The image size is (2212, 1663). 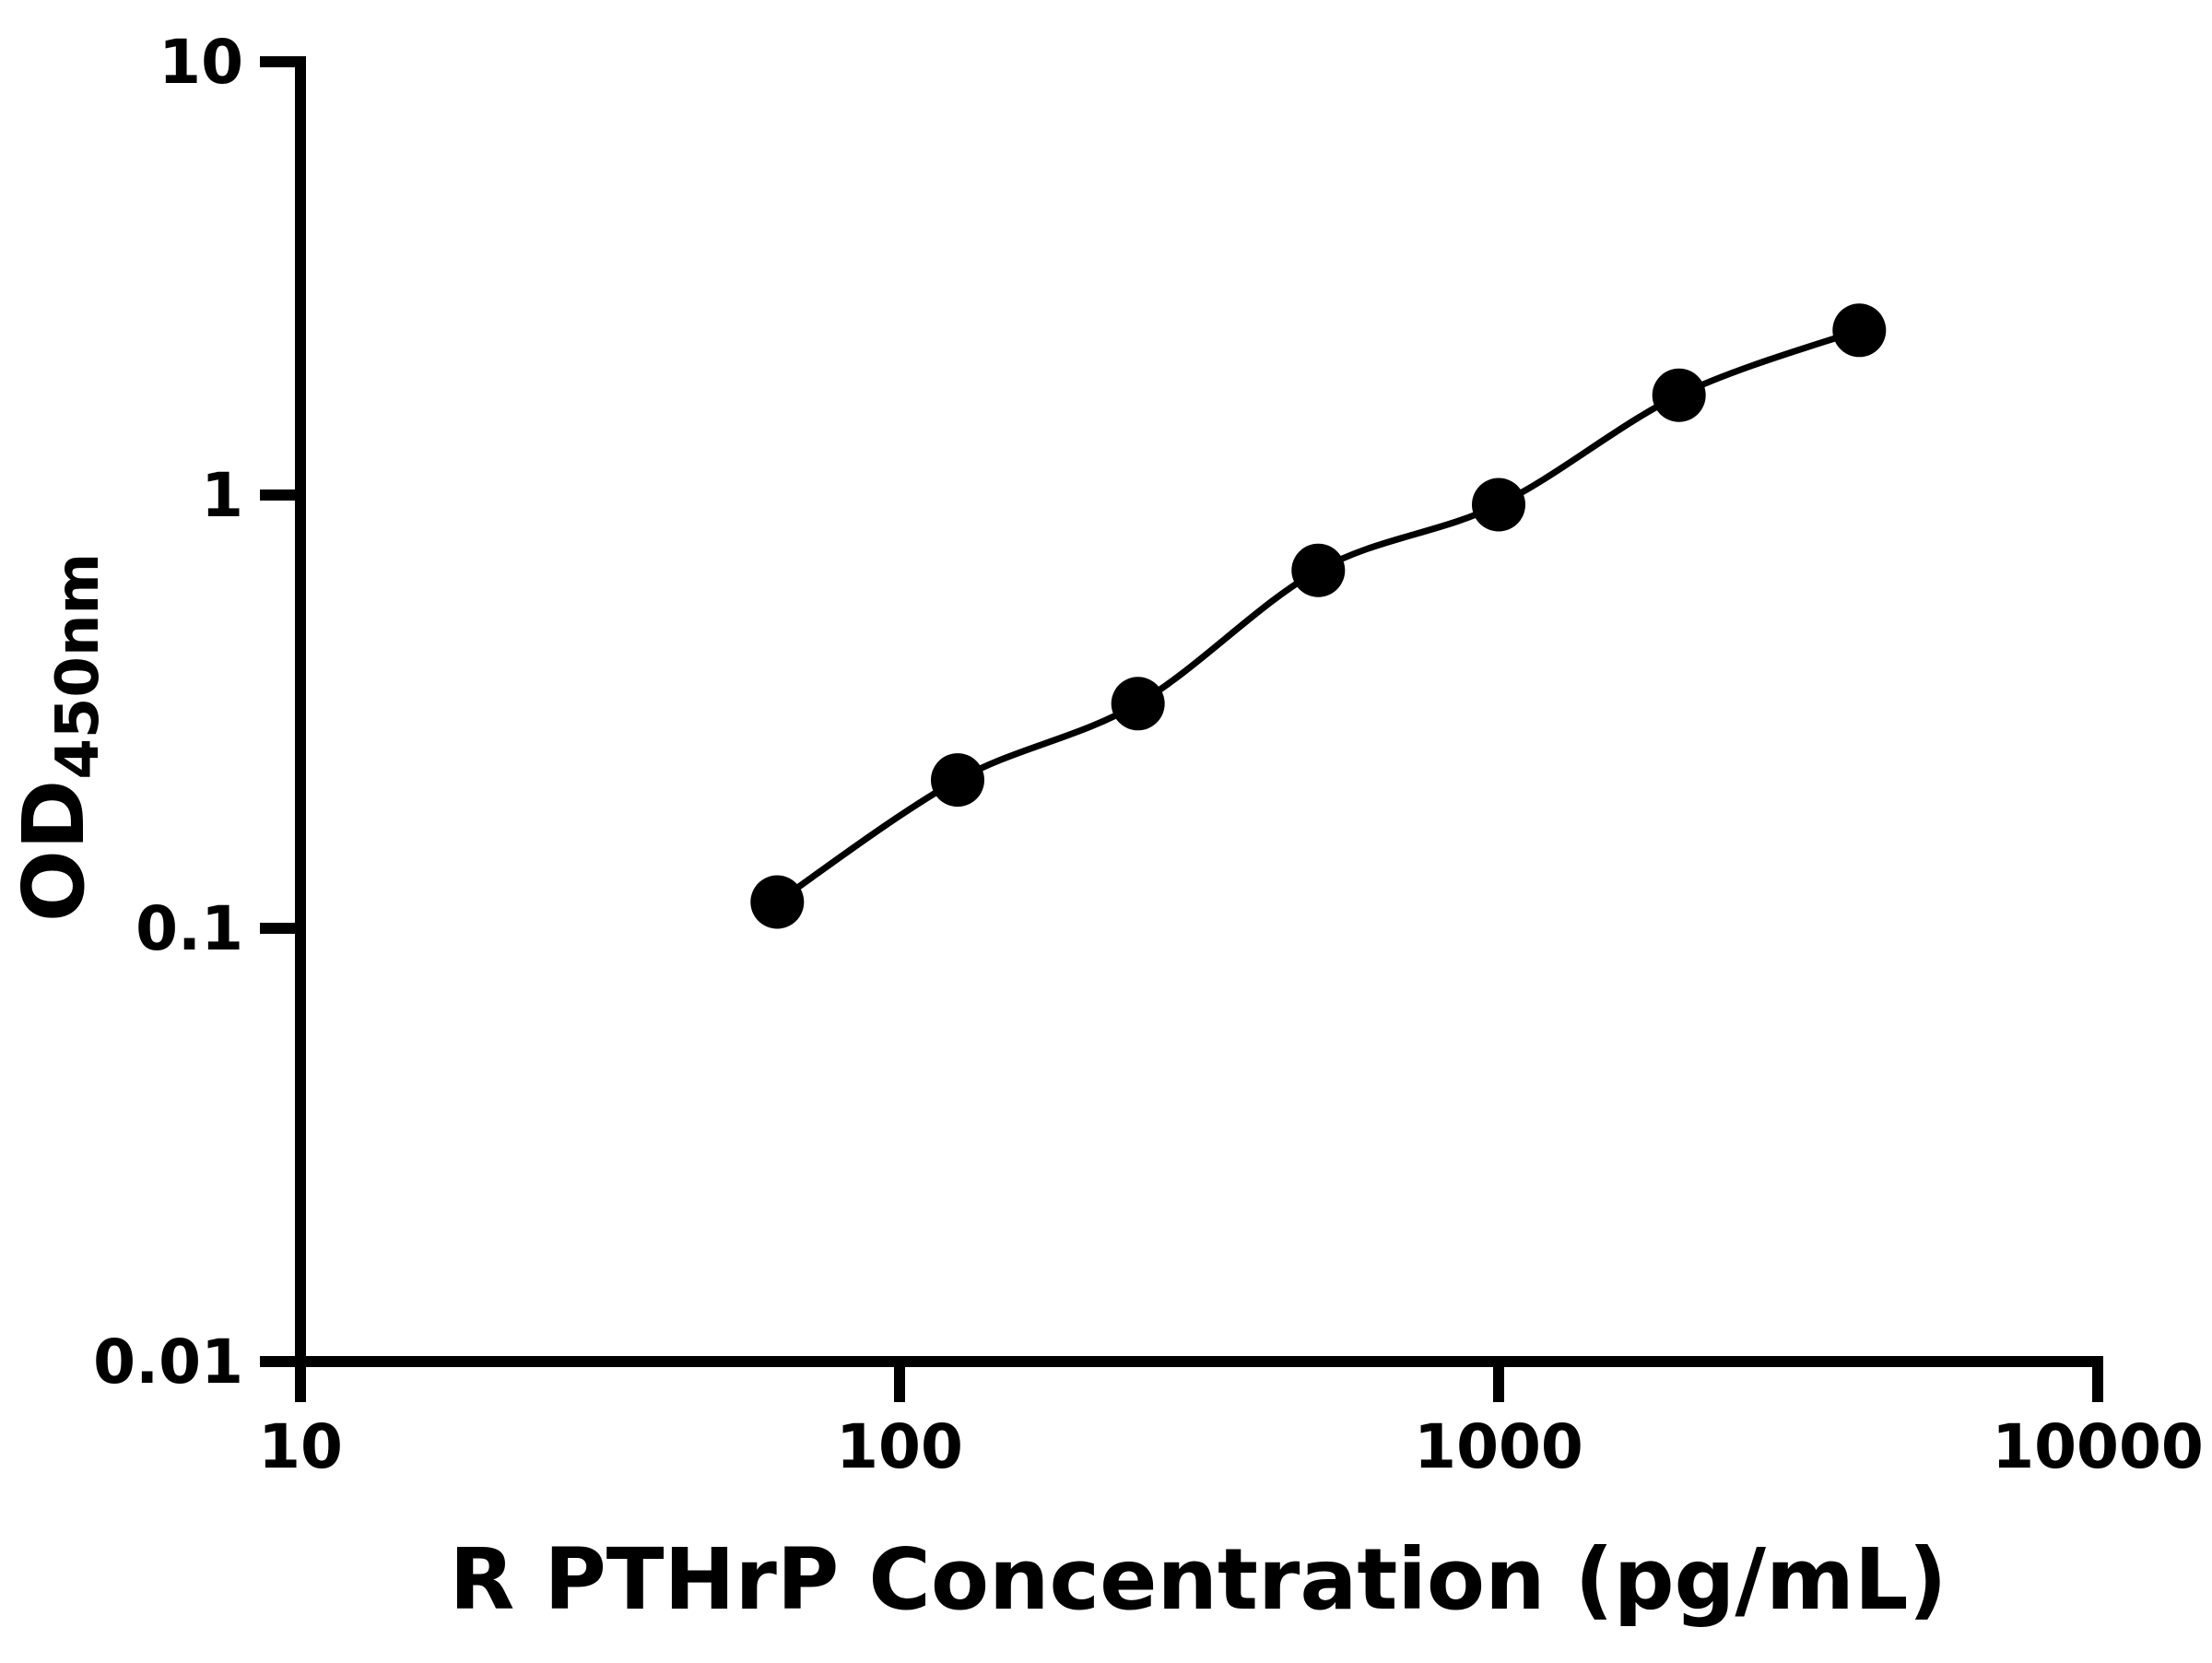 I want to click on x-axis-title: R PTHrP Concentration (pg/mL), so click(x=1198, y=1579).